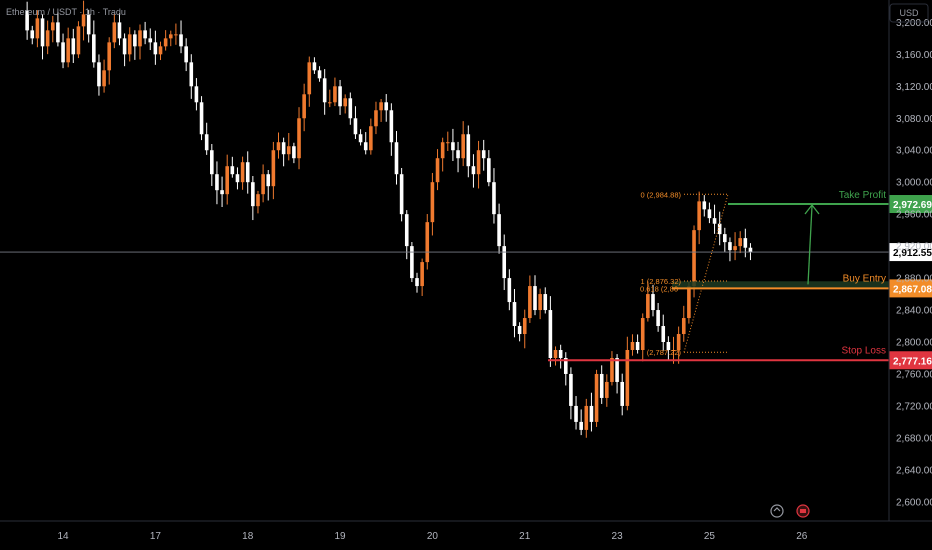 The image size is (932, 550). I want to click on price-tick-label: 2,680.00, so click(914, 438).